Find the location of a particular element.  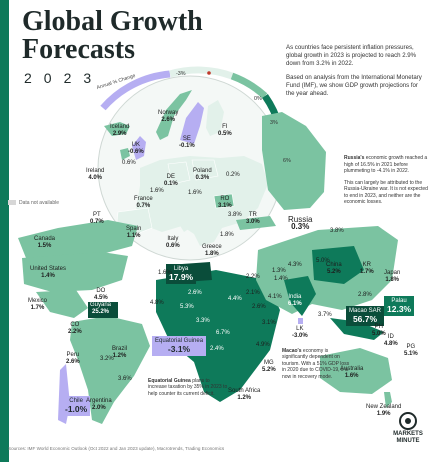

badge-libya: Libya 17.9% is located at coordinates (181, 274).